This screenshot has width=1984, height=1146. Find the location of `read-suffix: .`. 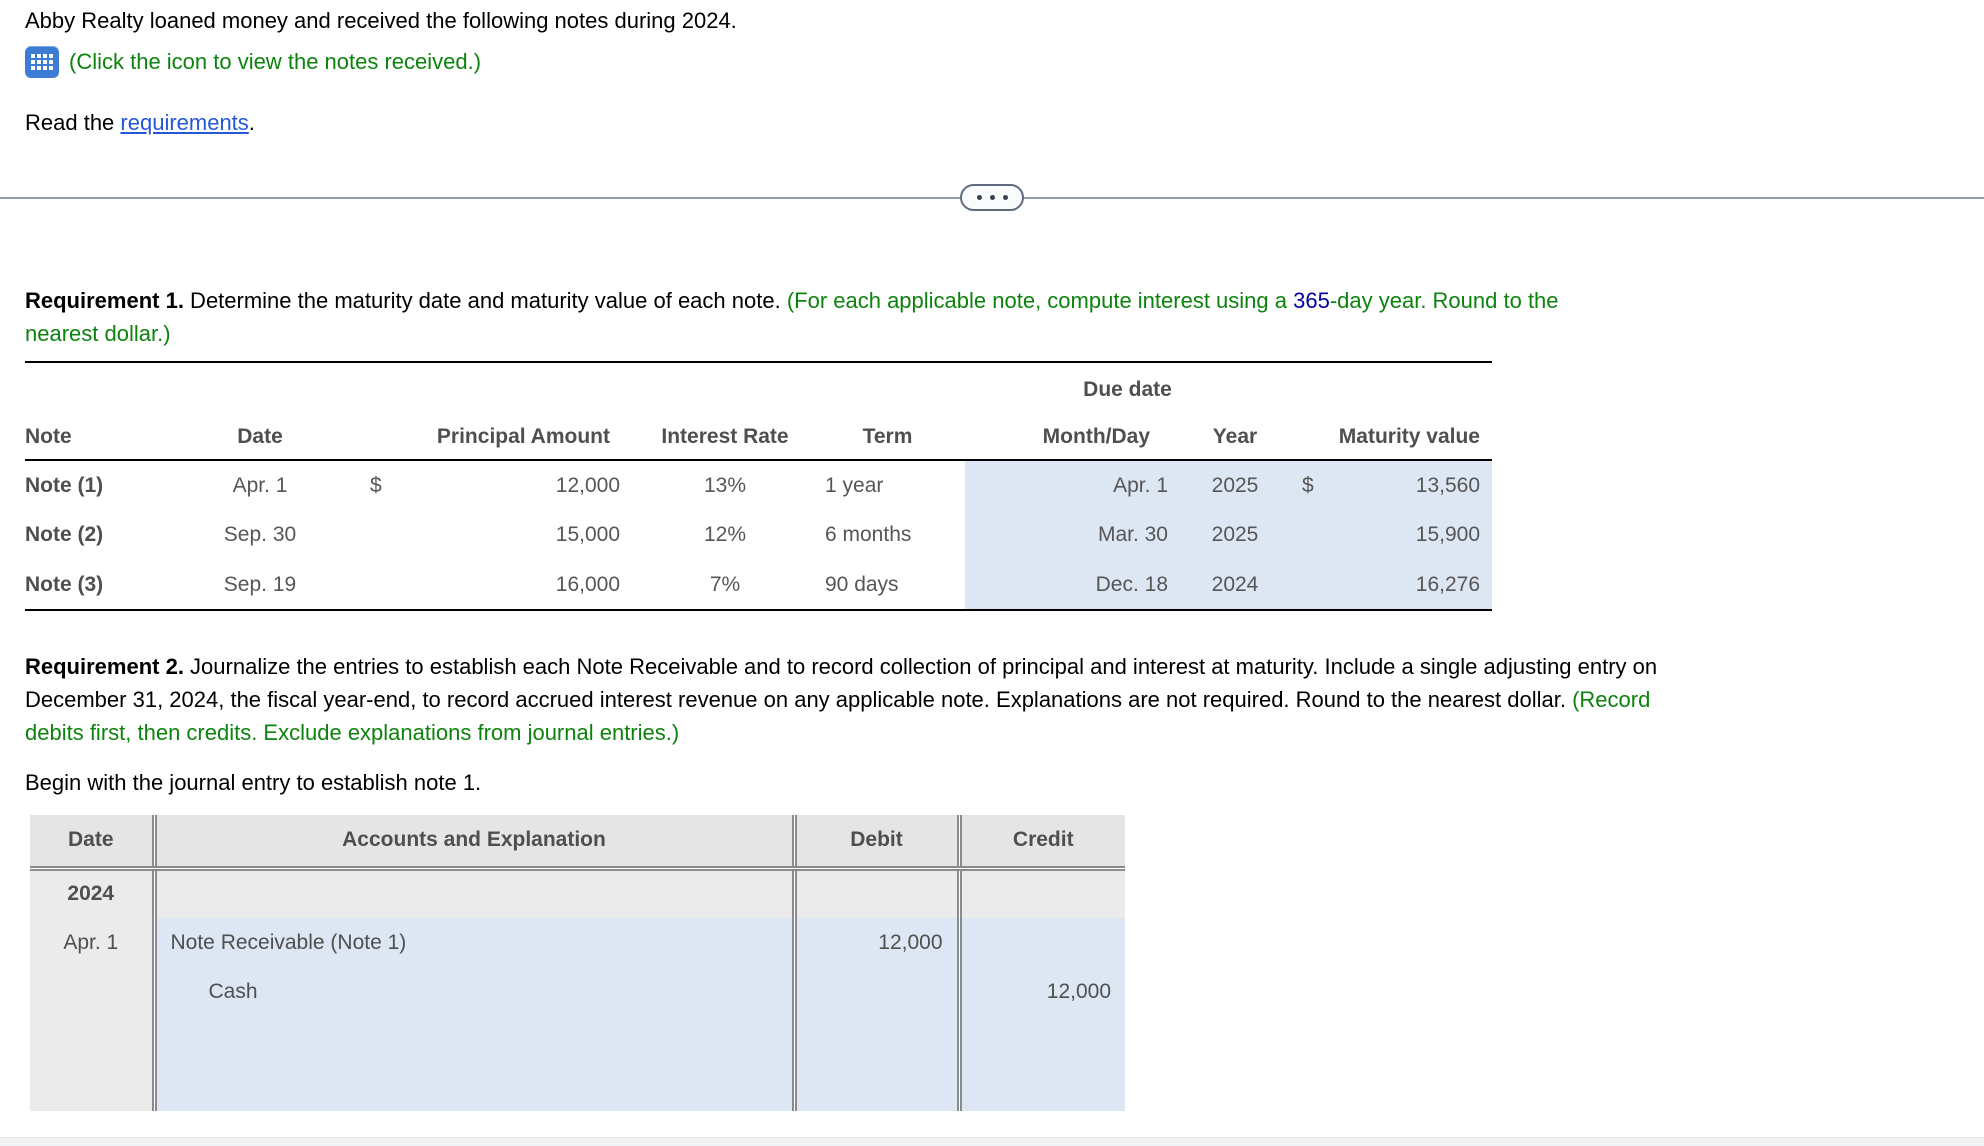

read-suffix: . is located at coordinates (251, 122).